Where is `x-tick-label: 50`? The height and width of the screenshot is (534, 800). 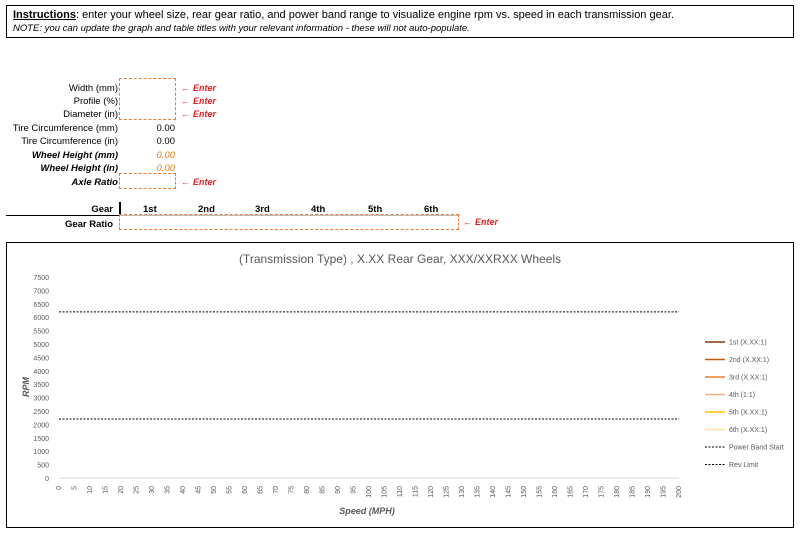
x-tick-label: 50 is located at coordinates (214, 490).